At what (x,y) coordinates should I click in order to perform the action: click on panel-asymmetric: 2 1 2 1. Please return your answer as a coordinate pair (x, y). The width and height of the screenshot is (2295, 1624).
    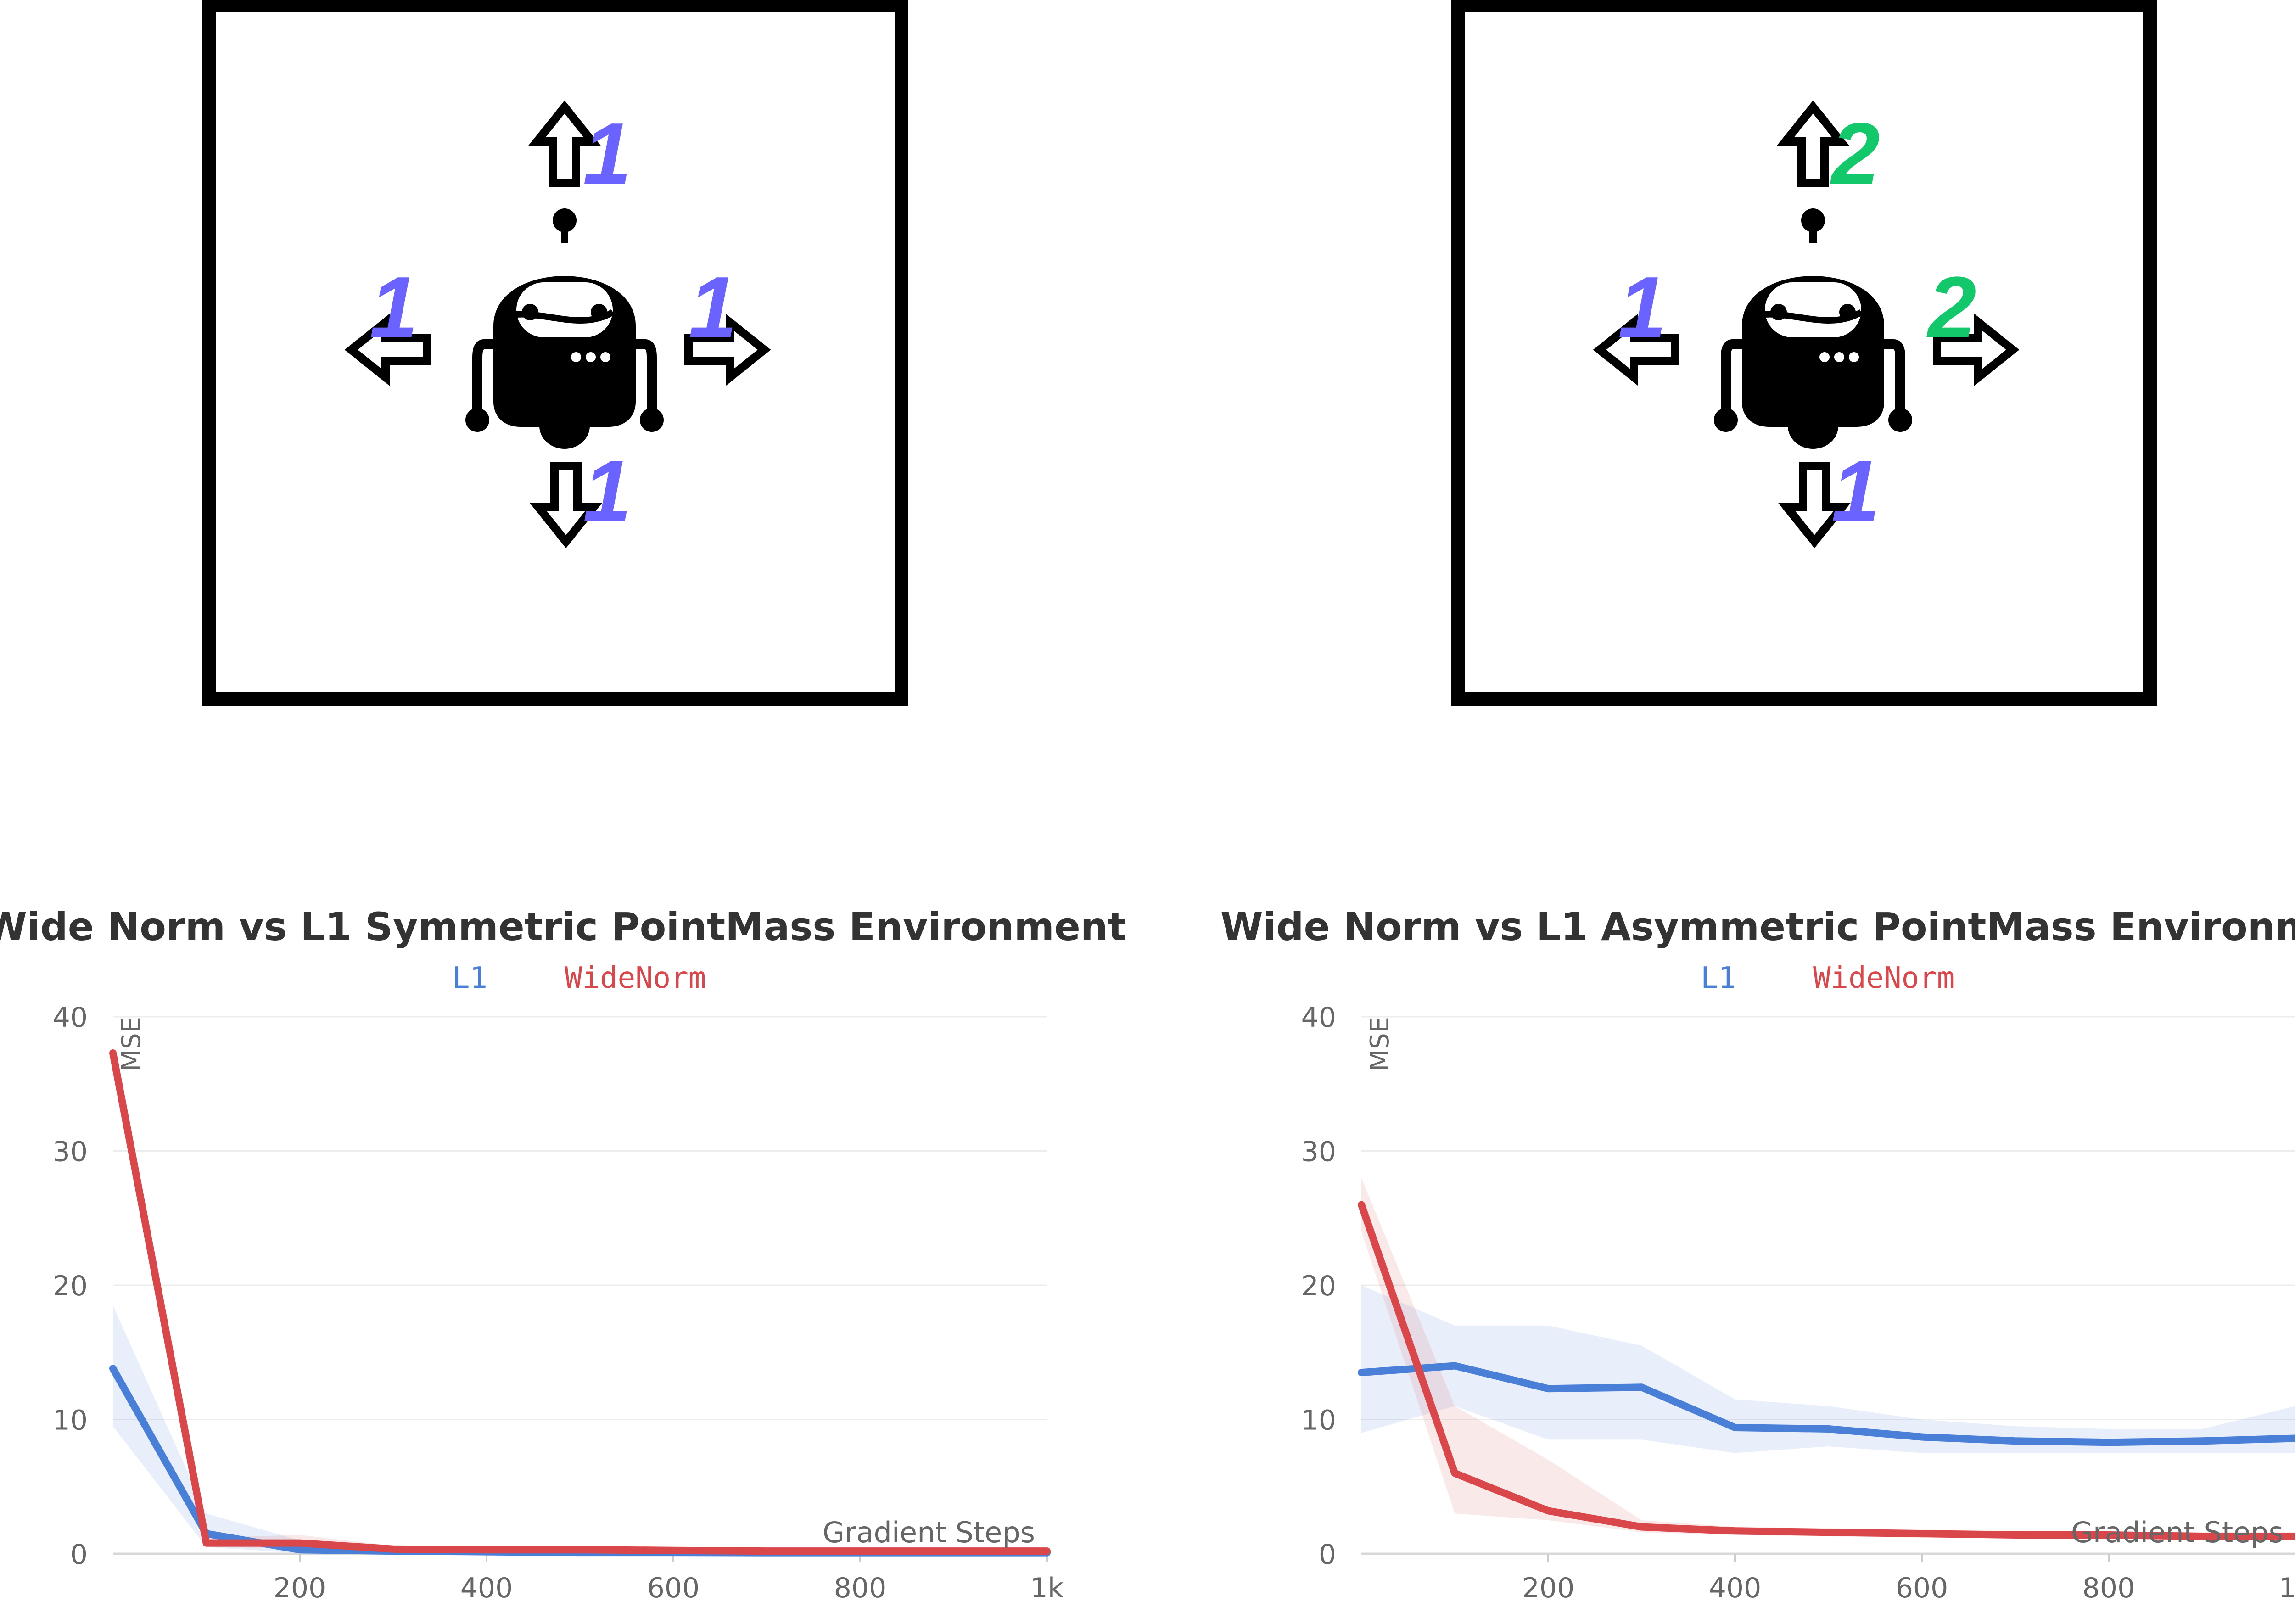
    Looking at the image, I should click on (1804, 353).